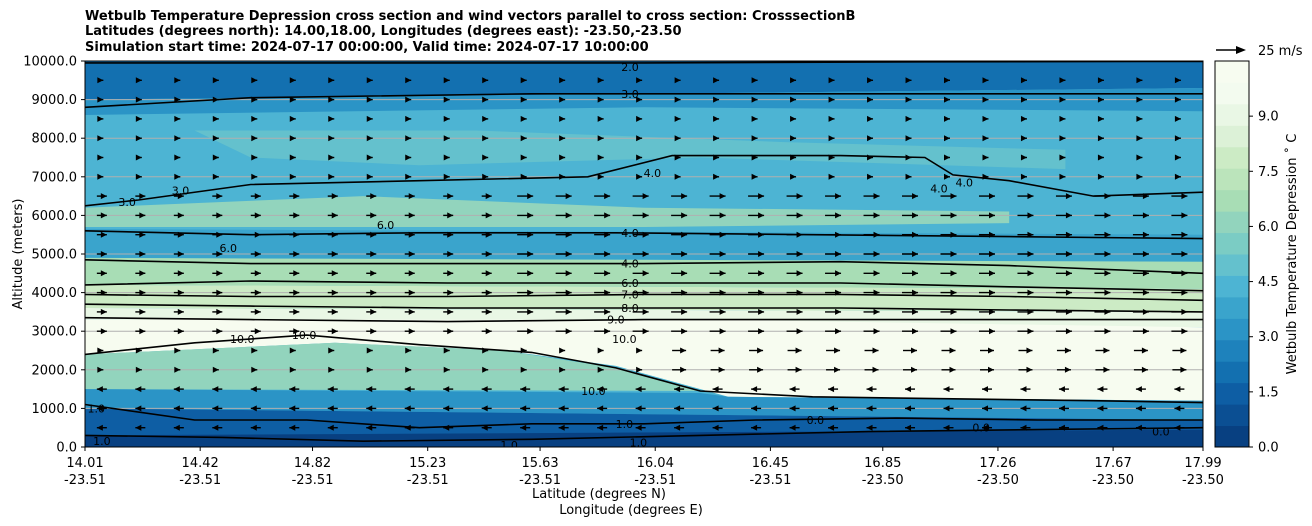 The height and width of the screenshot is (526, 1312). Describe the element at coordinates (66, 448) in the screenshot. I see `y-tick-label: 0.0` at that location.